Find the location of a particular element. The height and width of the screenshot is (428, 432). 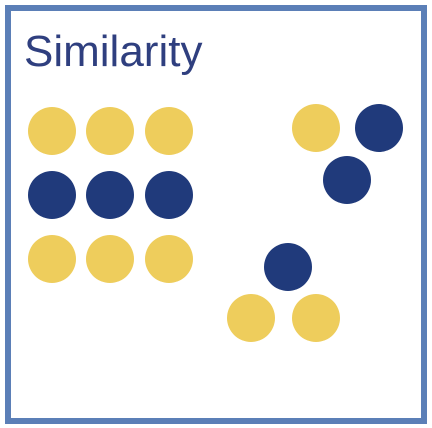

grid-dot-r1-c3 is located at coordinates (169, 131).